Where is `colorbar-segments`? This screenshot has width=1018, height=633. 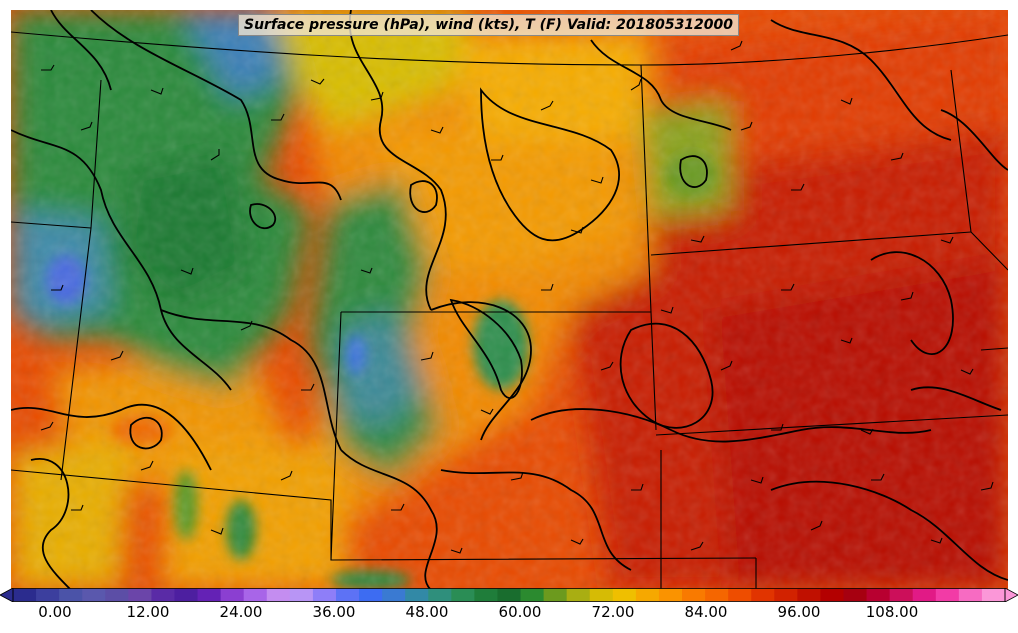 colorbar-segments is located at coordinates (509, 595).